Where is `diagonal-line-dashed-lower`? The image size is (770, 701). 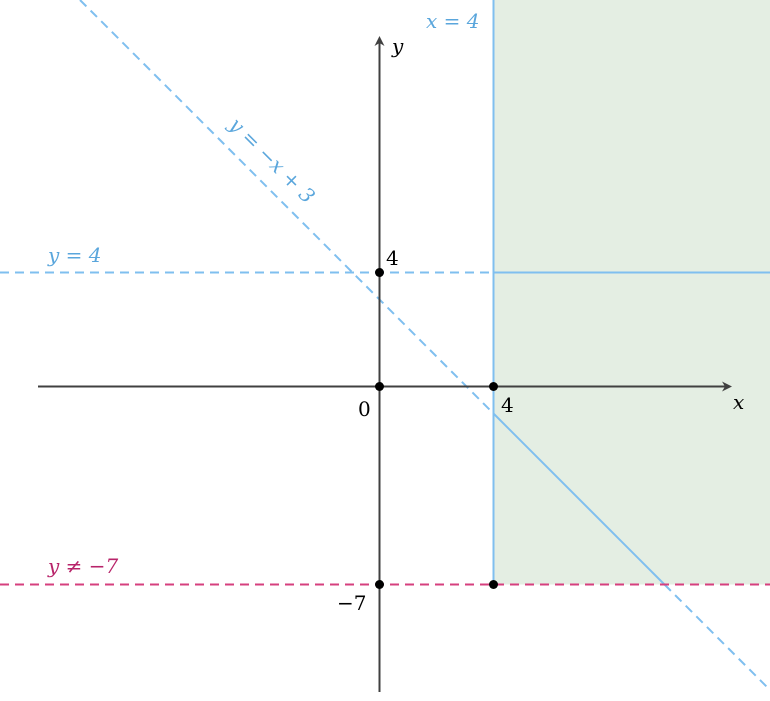
diagonal-line-dashed-lower is located at coordinates (716, 637).